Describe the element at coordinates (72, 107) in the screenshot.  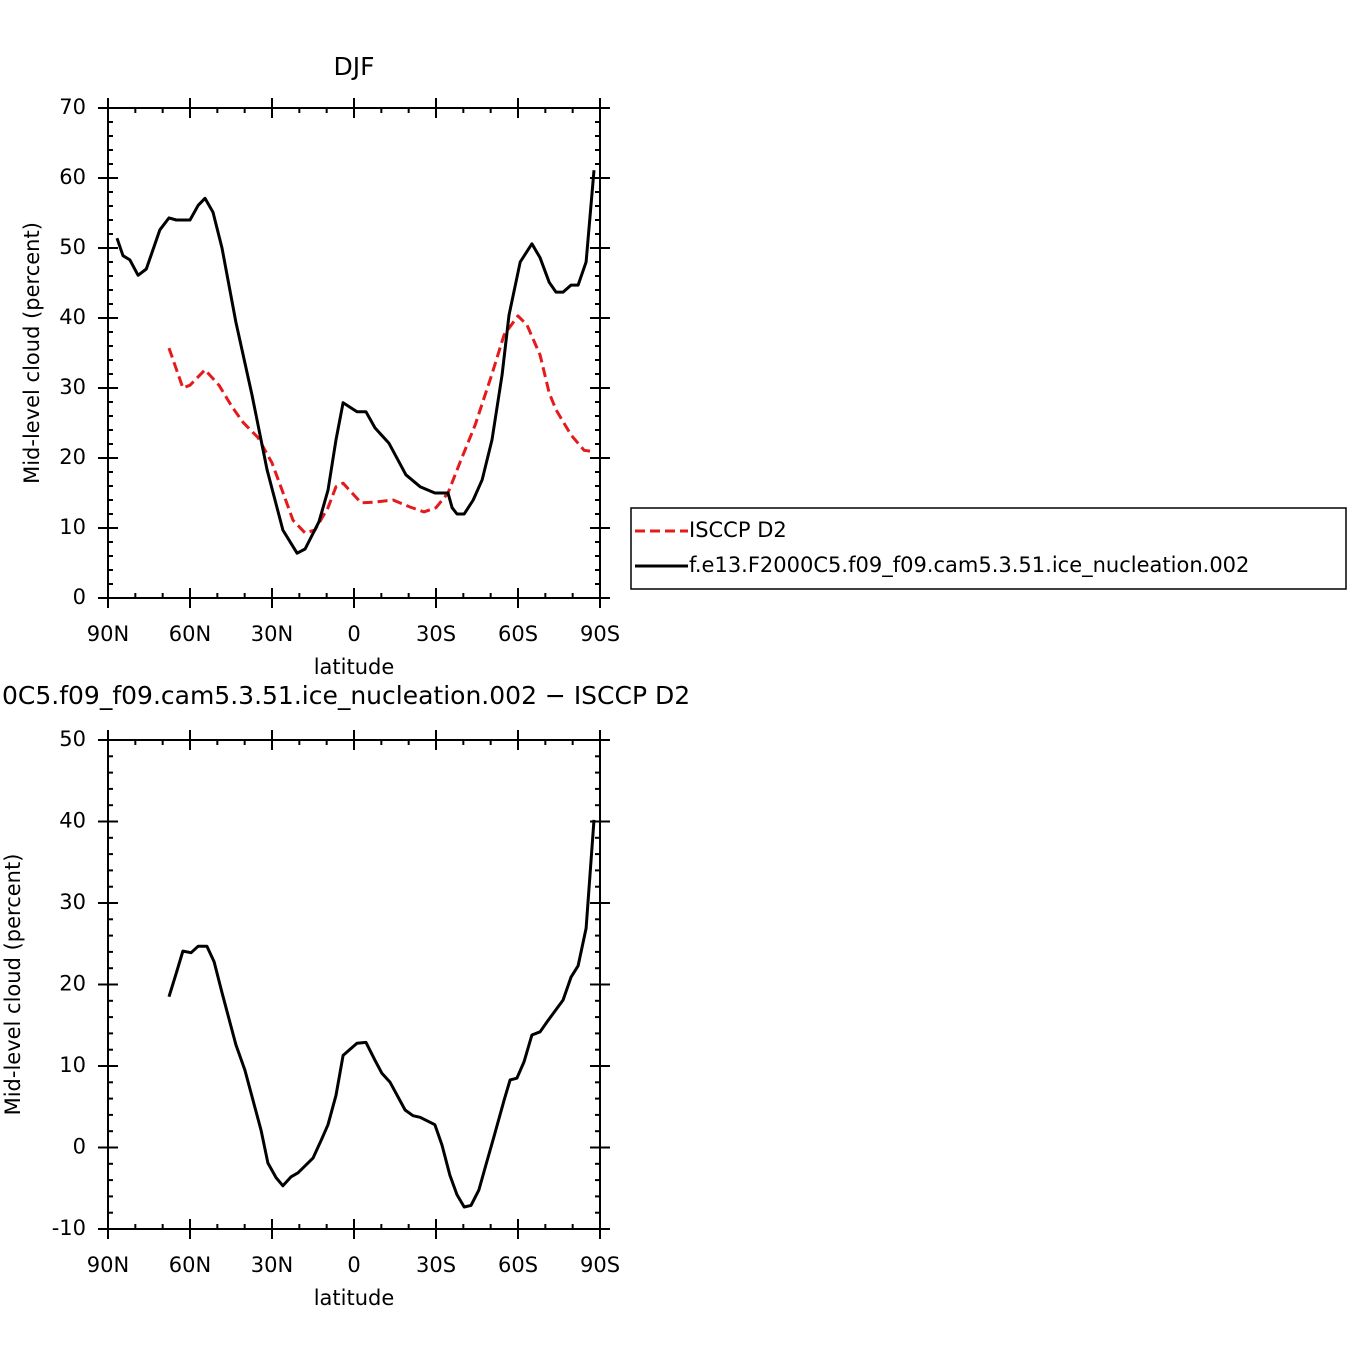
I see `y-tick-label: 70` at that location.